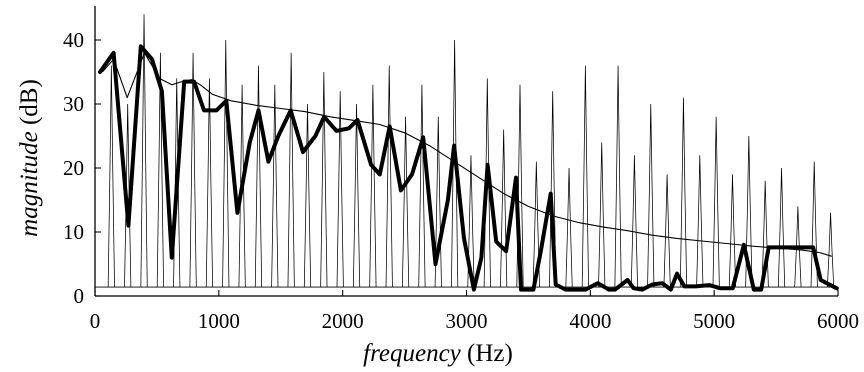 This screenshot has height=372, width=864. Describe the element at coordinates (590, 321) in the screenshot. I see `x-tick-label-4000: 4000` at that location.